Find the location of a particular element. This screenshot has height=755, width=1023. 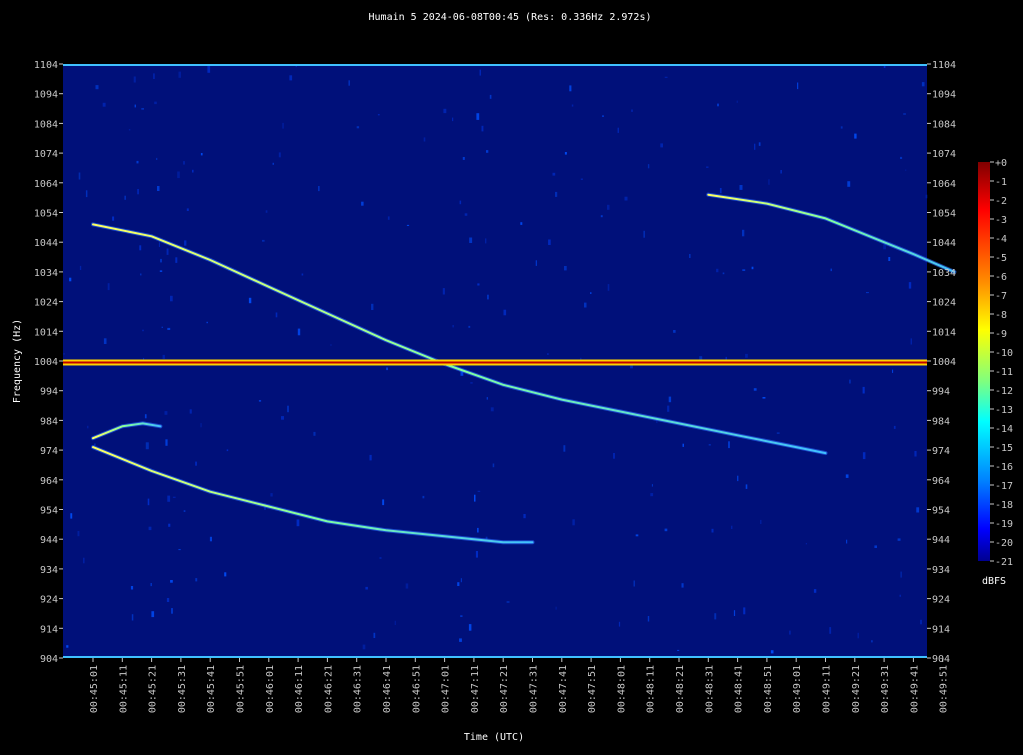

x-tick-label: 00:49:01 is located at coordinates (797, 689).